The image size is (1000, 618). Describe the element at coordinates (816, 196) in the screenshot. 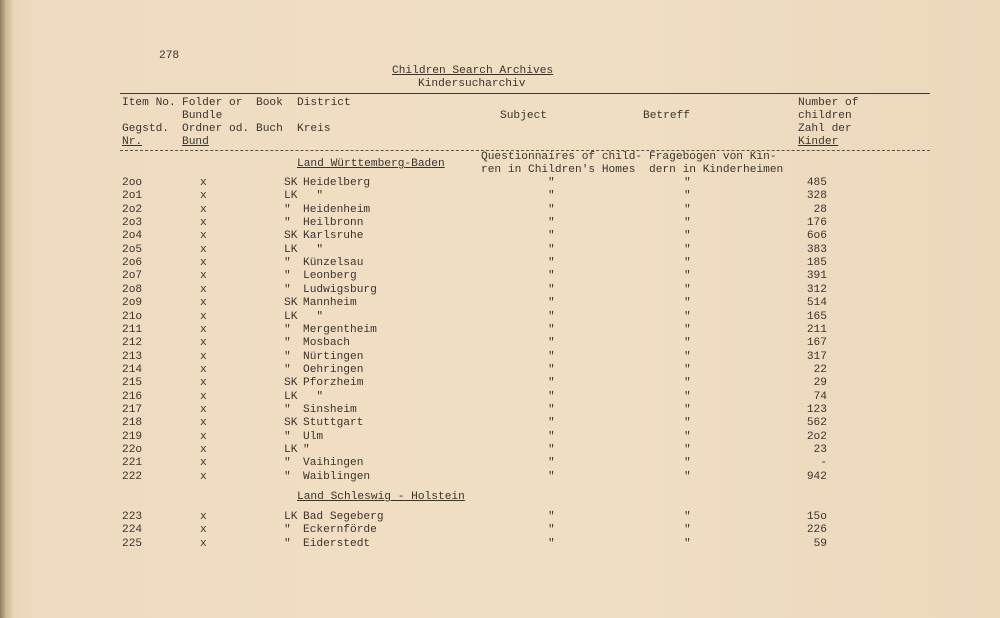

I see `children-count: 328` at that location.